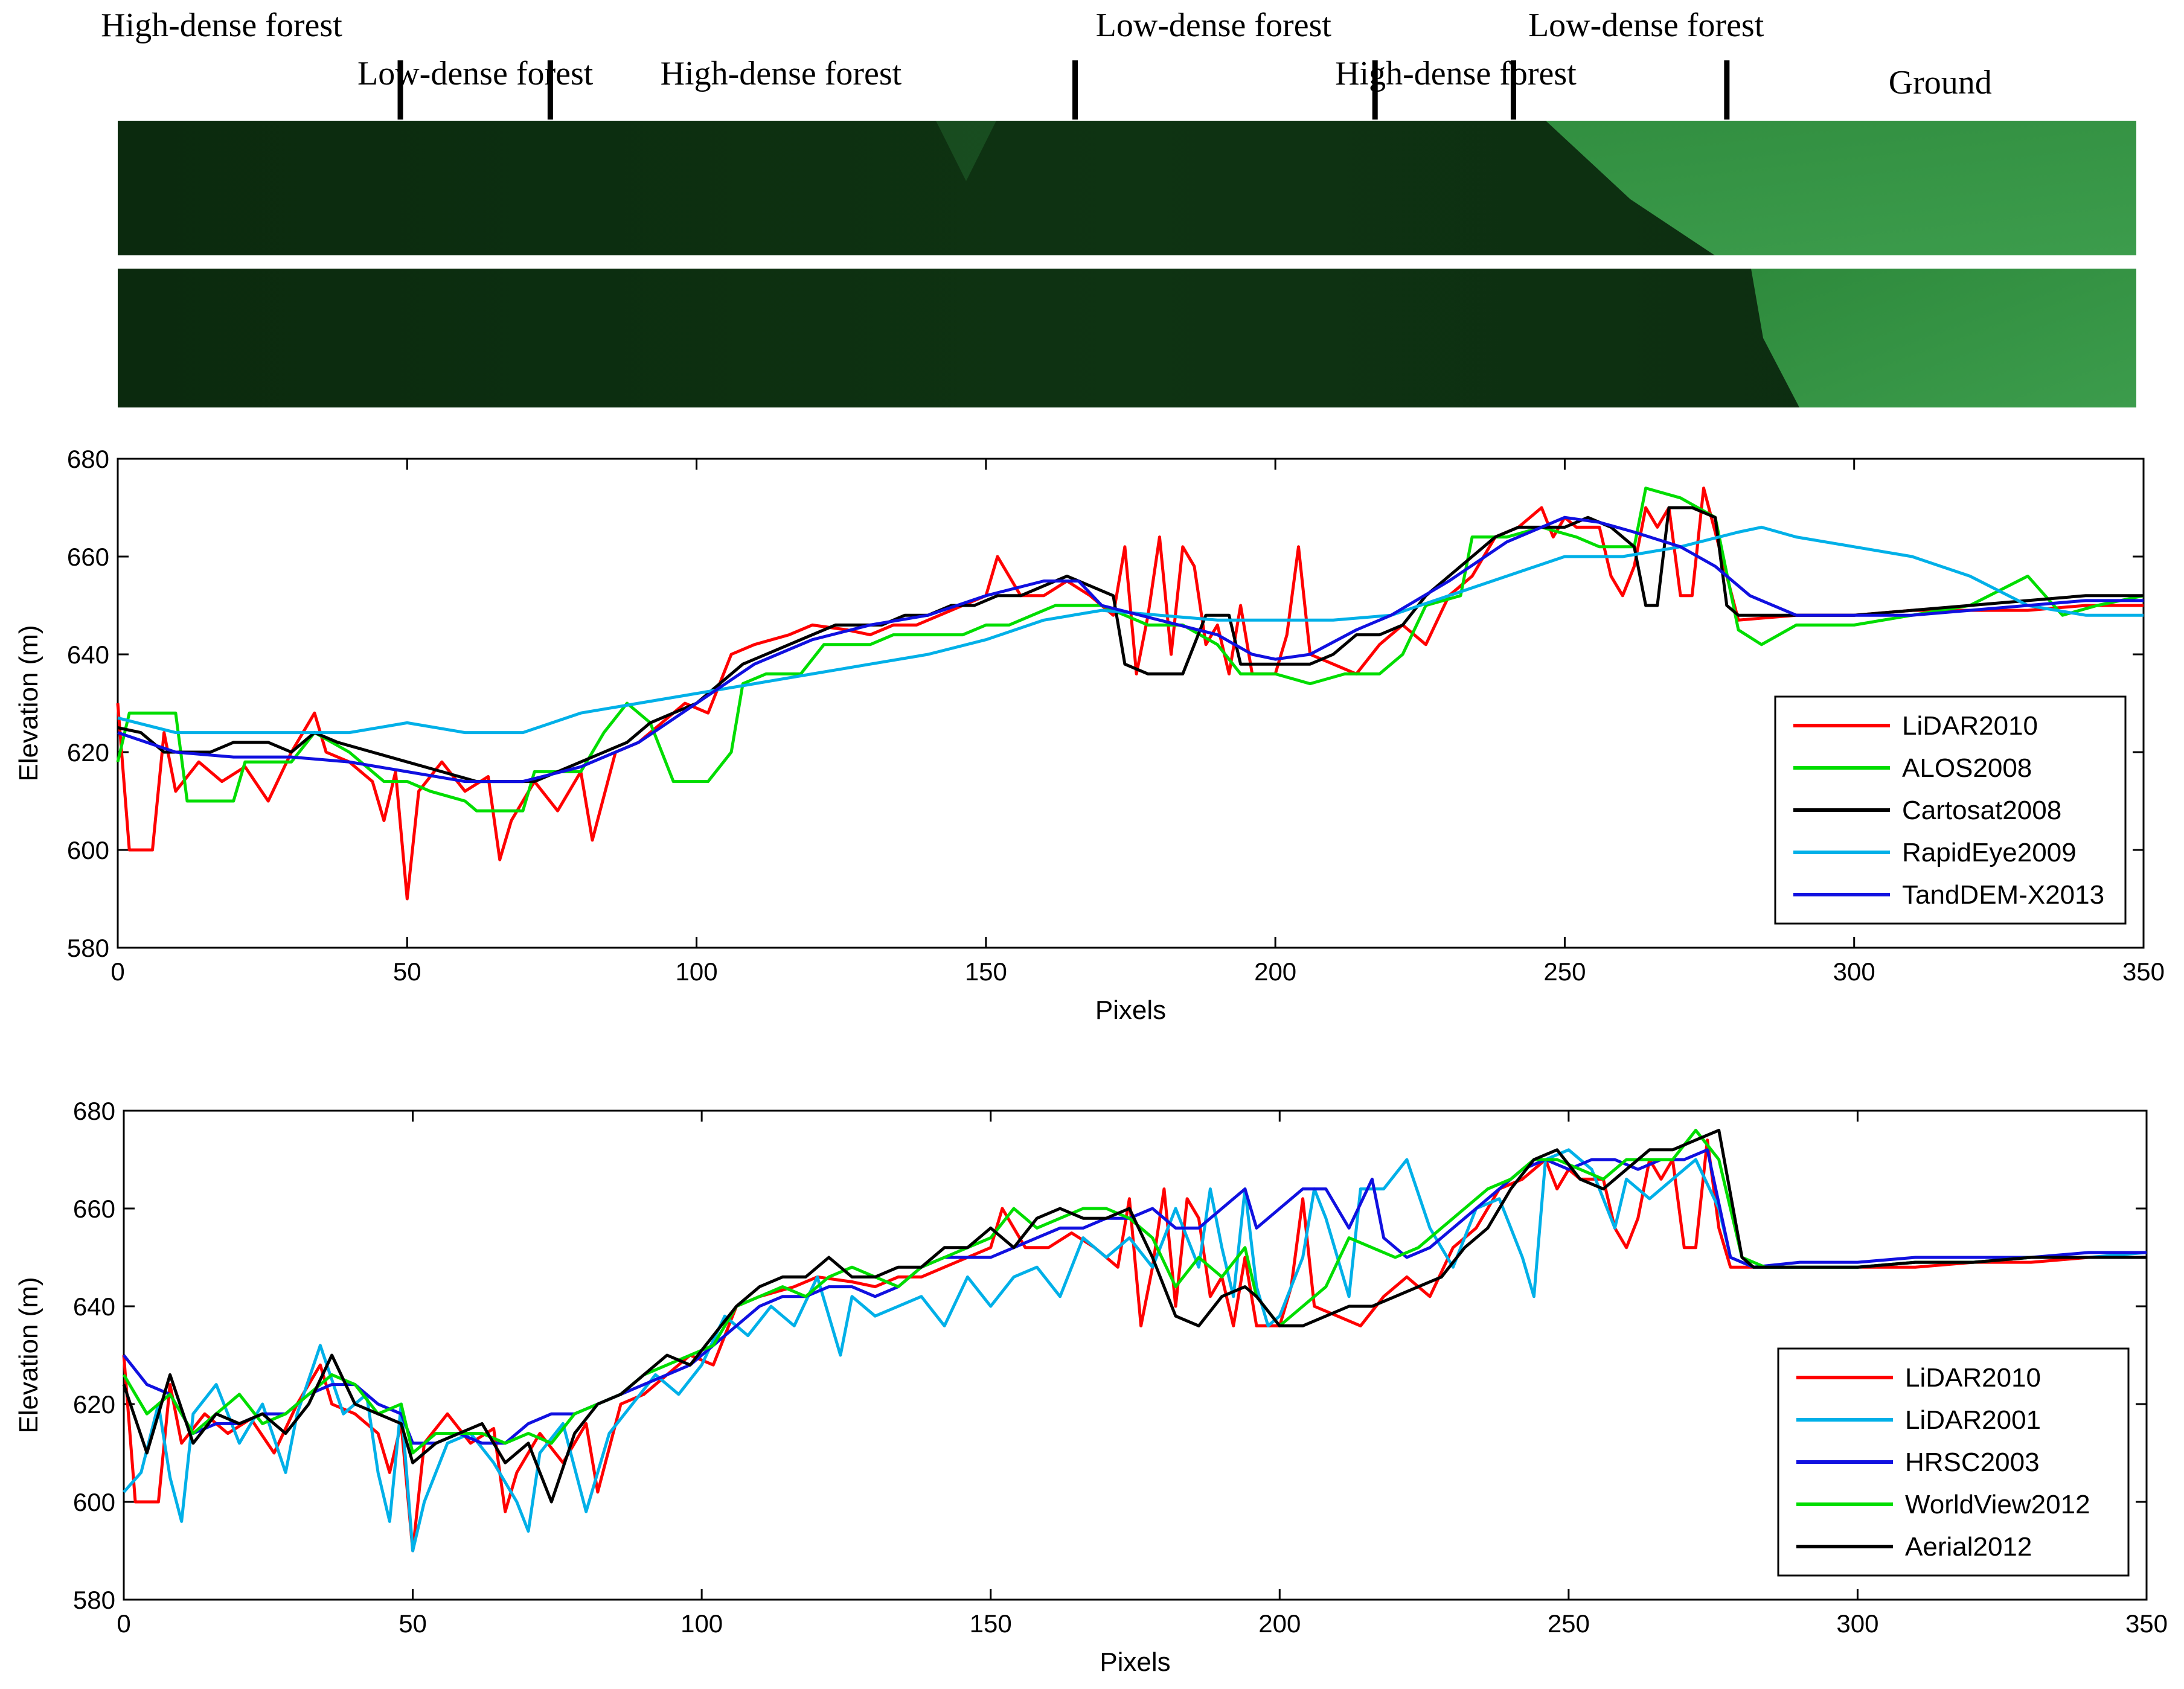 This screenshot has height=1689, width=2184. What do you see at coordinates (1943, 338) in the screenshot?
I see `image-field-bottom` at bounding box center [1943, 338].